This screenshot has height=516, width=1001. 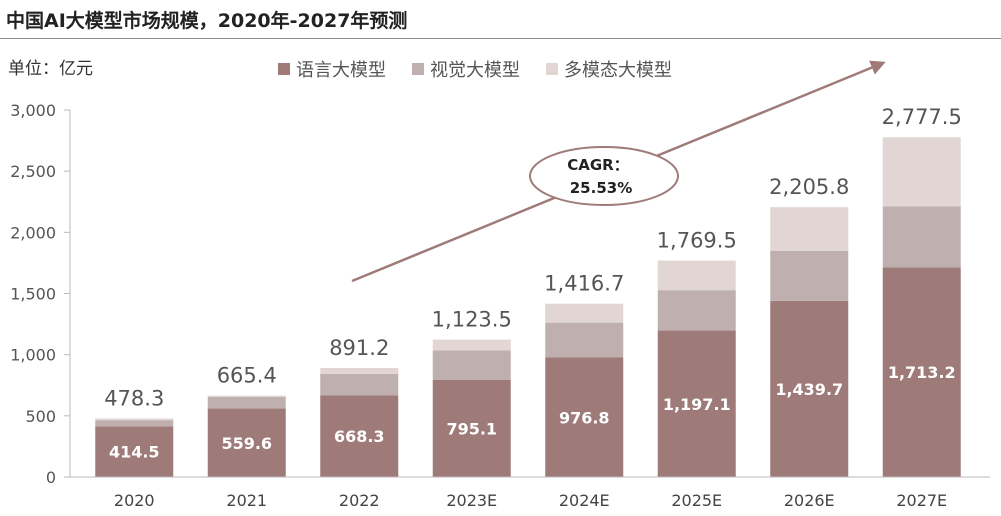 I want to click on legend-swatch-multimodal, so click(x=552, y=69).